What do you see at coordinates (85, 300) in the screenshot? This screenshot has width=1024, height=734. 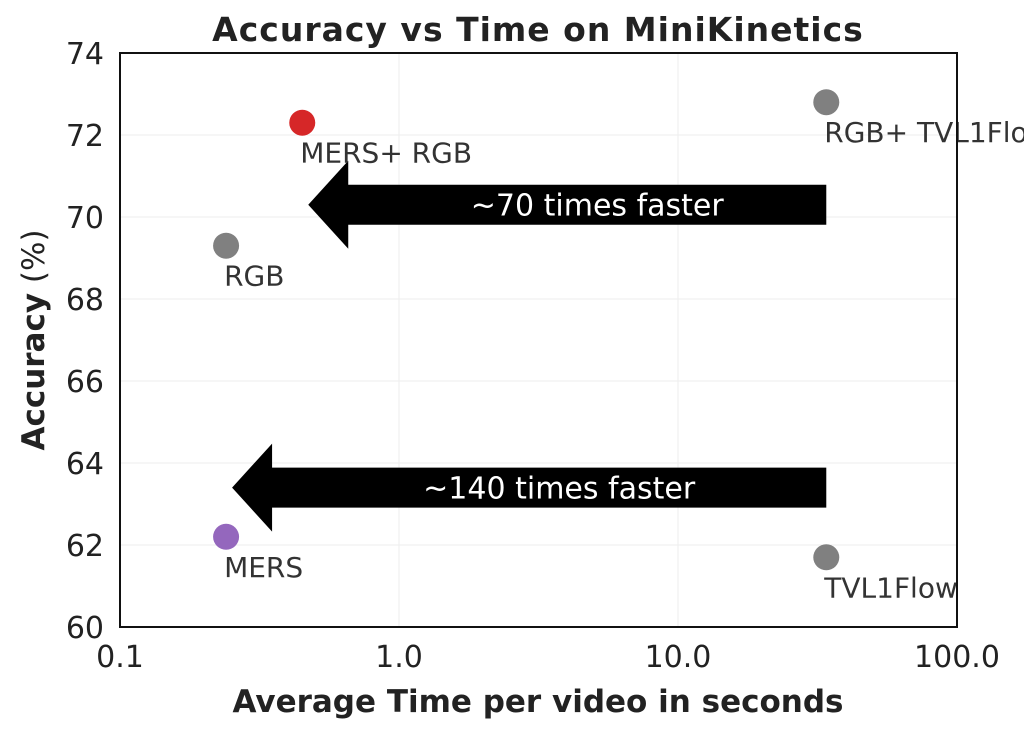 I see `y-tick-label: 68` at bounding box center [85, 300].